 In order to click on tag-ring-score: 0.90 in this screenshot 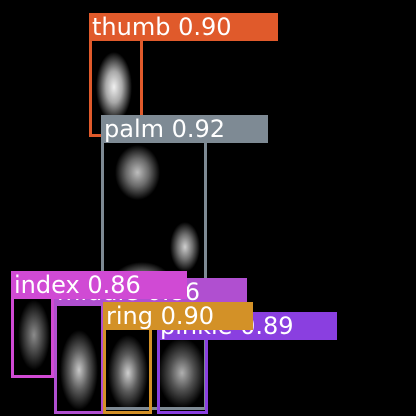, I will do `click(187, 316)`.